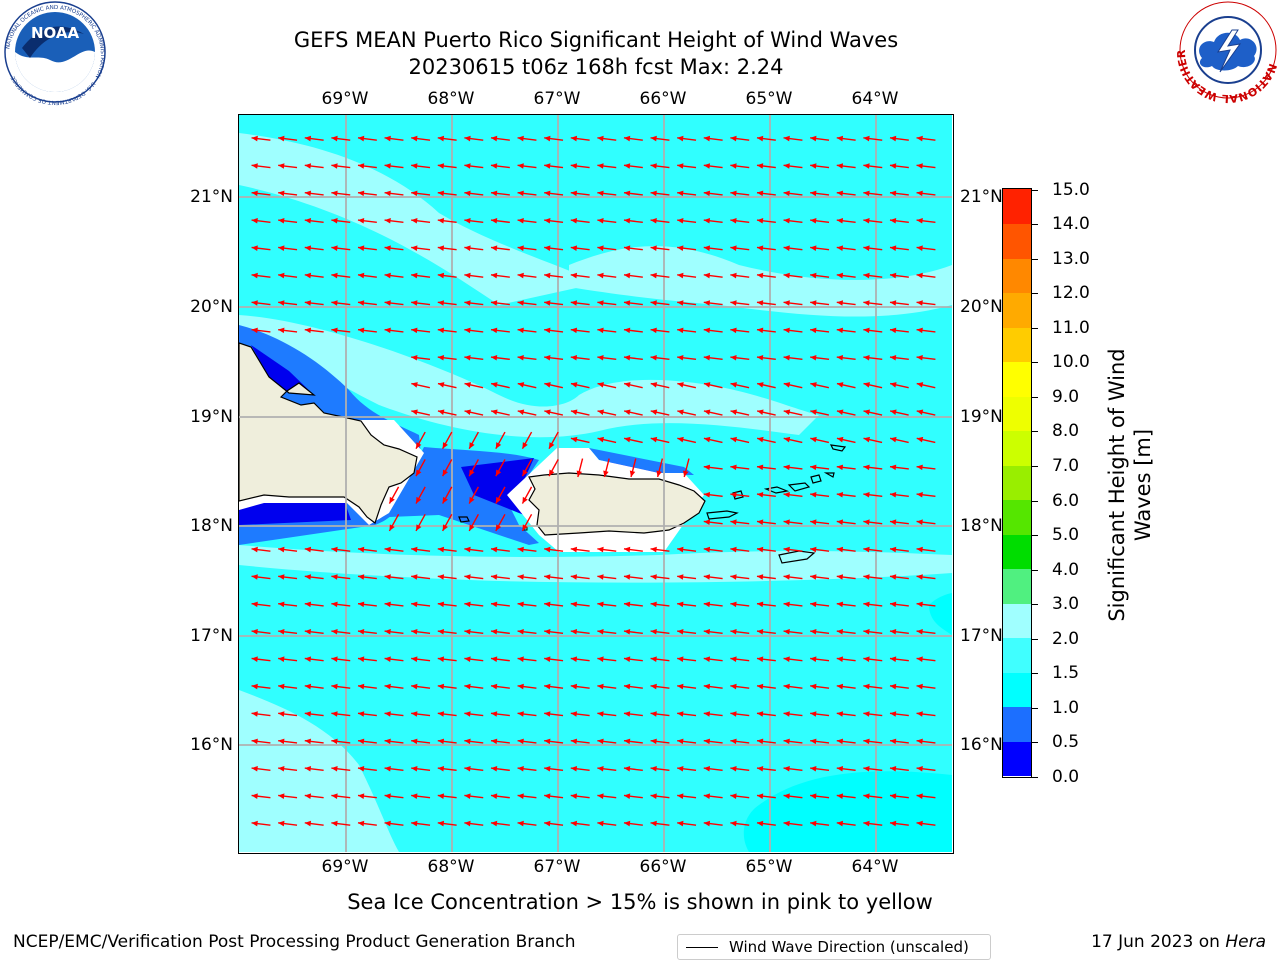  What do you see at coordinates (328, 433) in the screenshot?
I see `land-hispaniola` at bounding box center [328, 433].